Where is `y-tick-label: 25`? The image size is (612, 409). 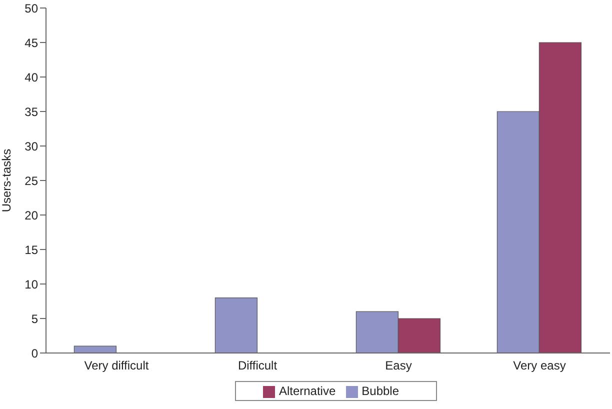
y-tick-label: 25 is located at coordinates (31, 181).